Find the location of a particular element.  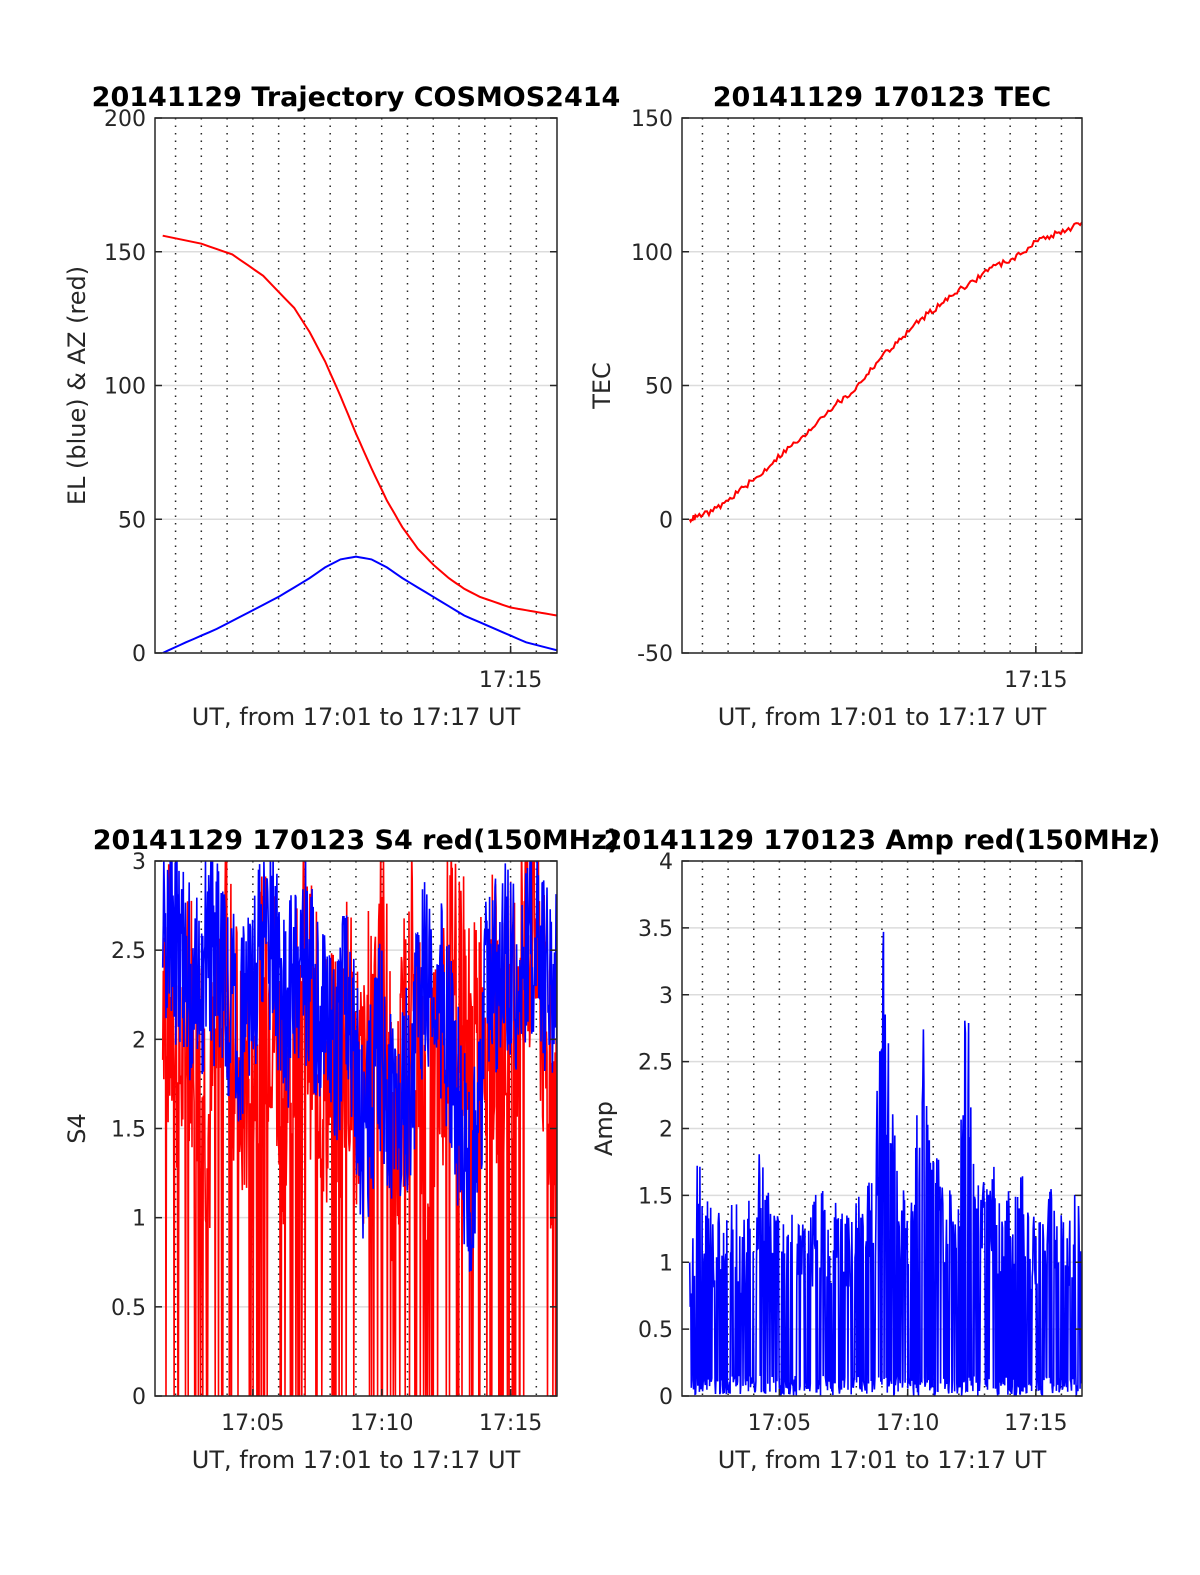

s4-ylabel: S4 is located at coordinates (77, 1128).